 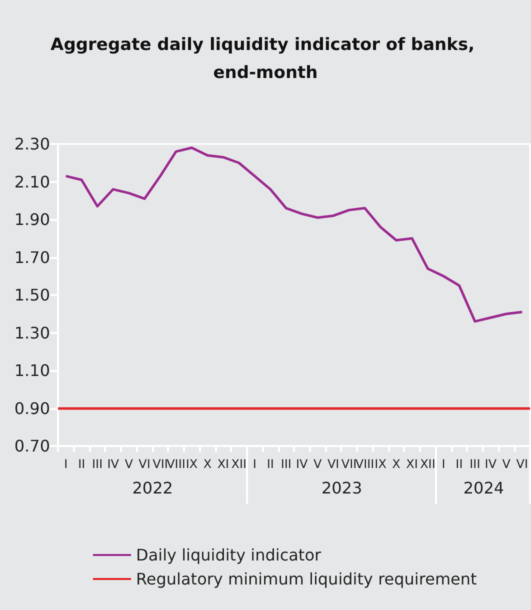 What do you see at coordinates (32, 182) in the screenshot?
I see `y-tick-label: 2.10` at bounding box center [32, 182].